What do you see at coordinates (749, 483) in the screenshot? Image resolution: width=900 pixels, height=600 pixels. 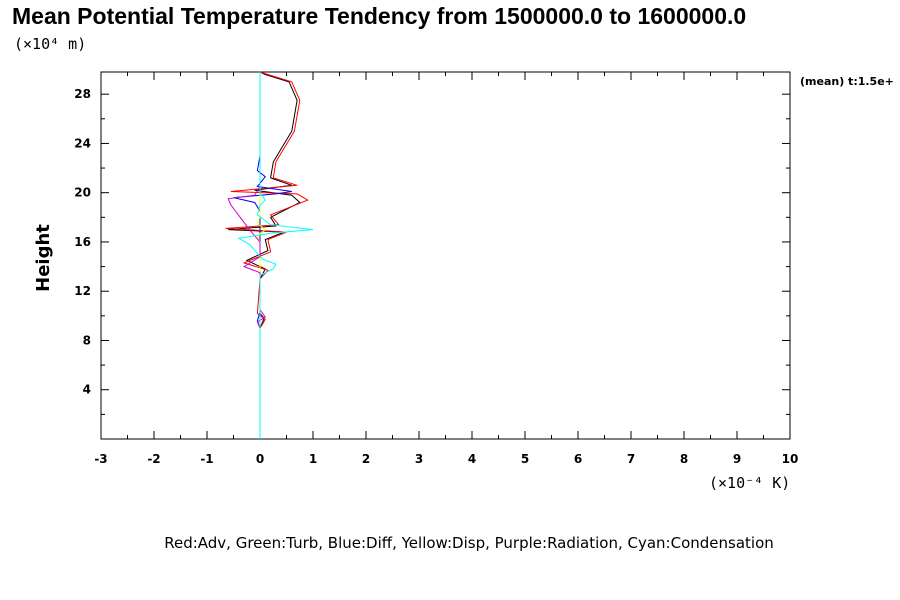 I see `x-unit-label: (×10⁻⁴ K)` at bounding box center [749, 483].